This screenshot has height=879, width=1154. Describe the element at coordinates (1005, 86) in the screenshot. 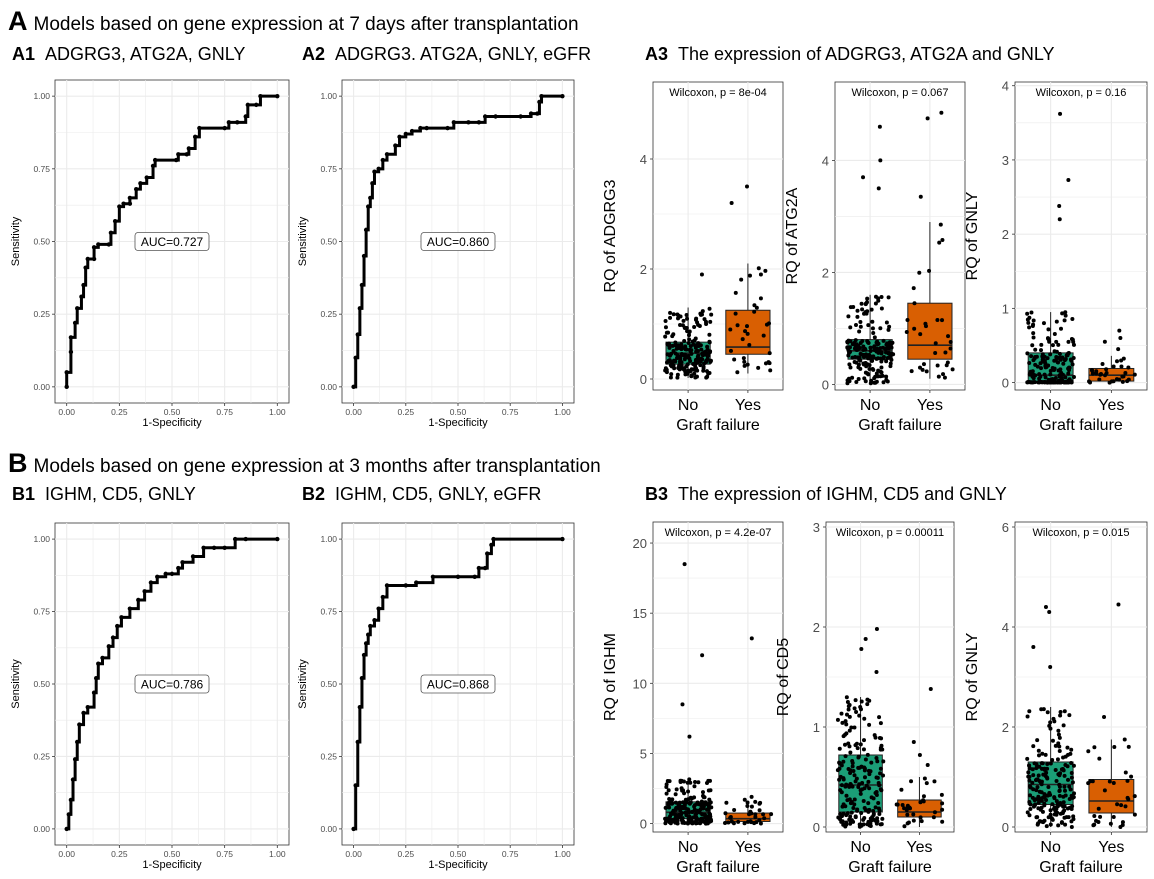

I see `y-tick-label: 4` at that location.